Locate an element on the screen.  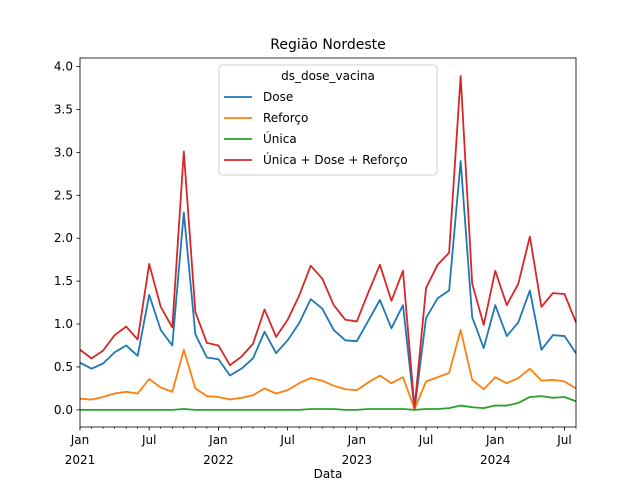
x-tick-year-label: 2022 is located at coordinates (218, 460).